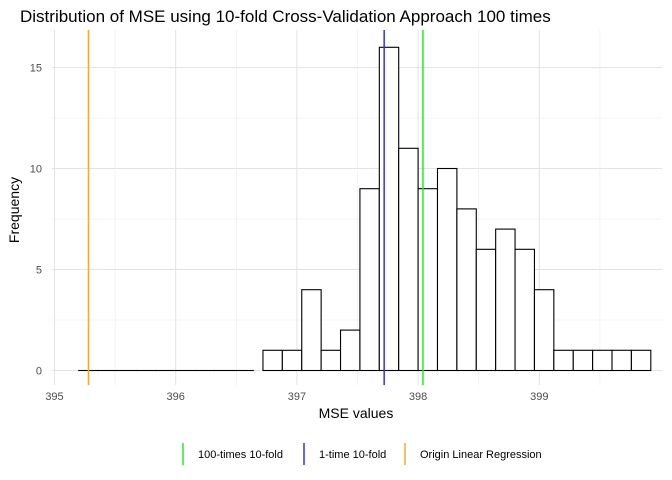 Image resolution: width=672 pixels, height=480 pixels. I want to click on x-tick-label-1: 396, so click(176, 397).